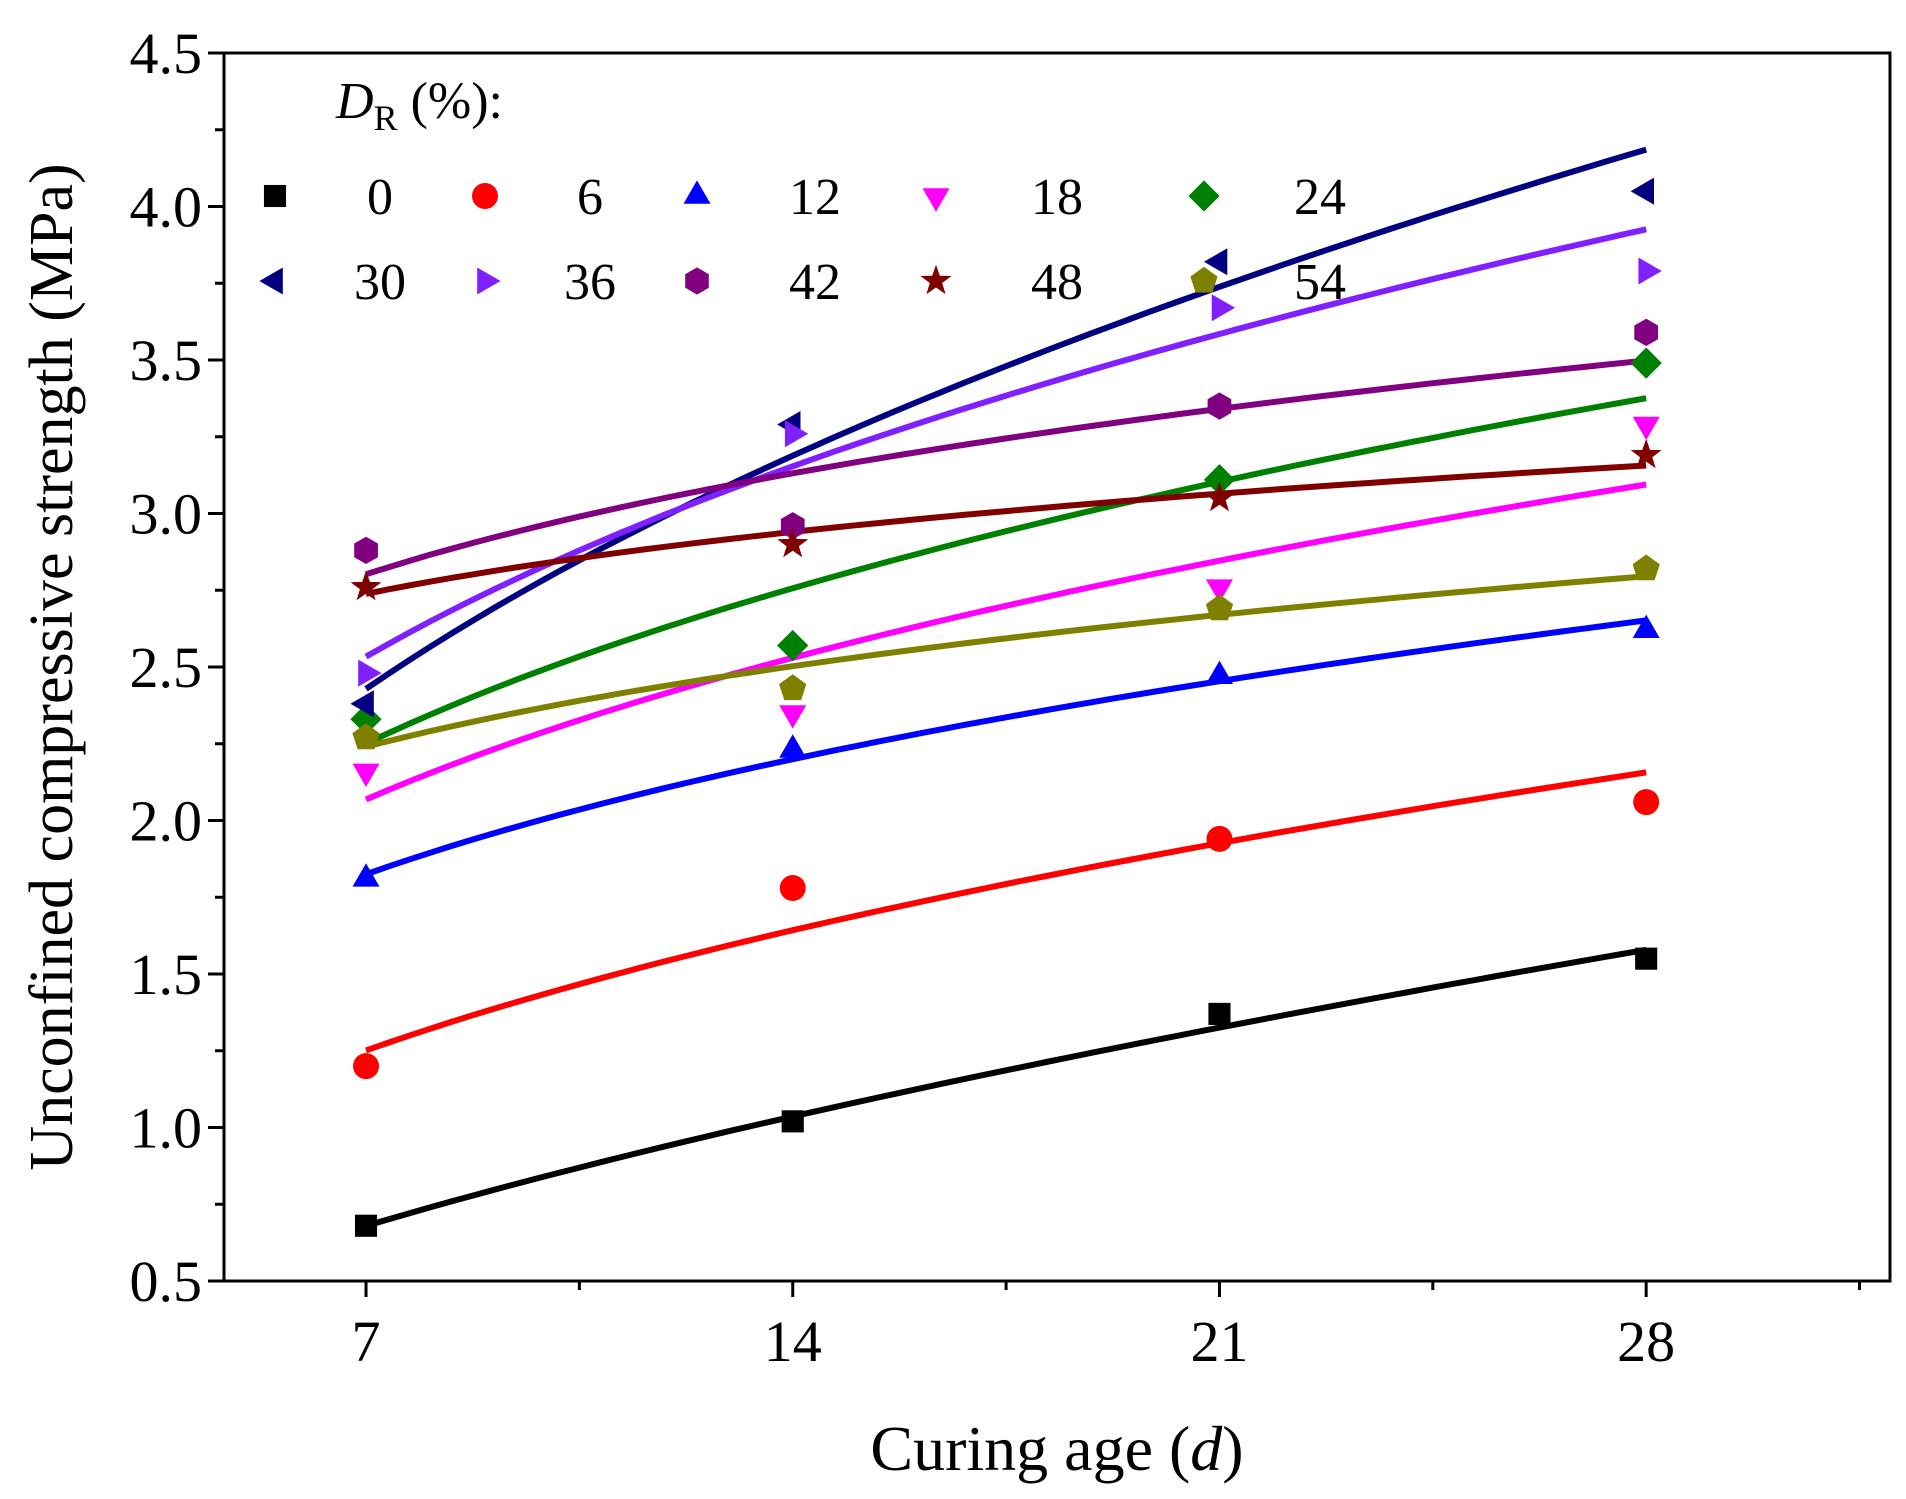 The image size is (1906, 1499). I want to click on legend-label-12: 12, so click(815, 197).